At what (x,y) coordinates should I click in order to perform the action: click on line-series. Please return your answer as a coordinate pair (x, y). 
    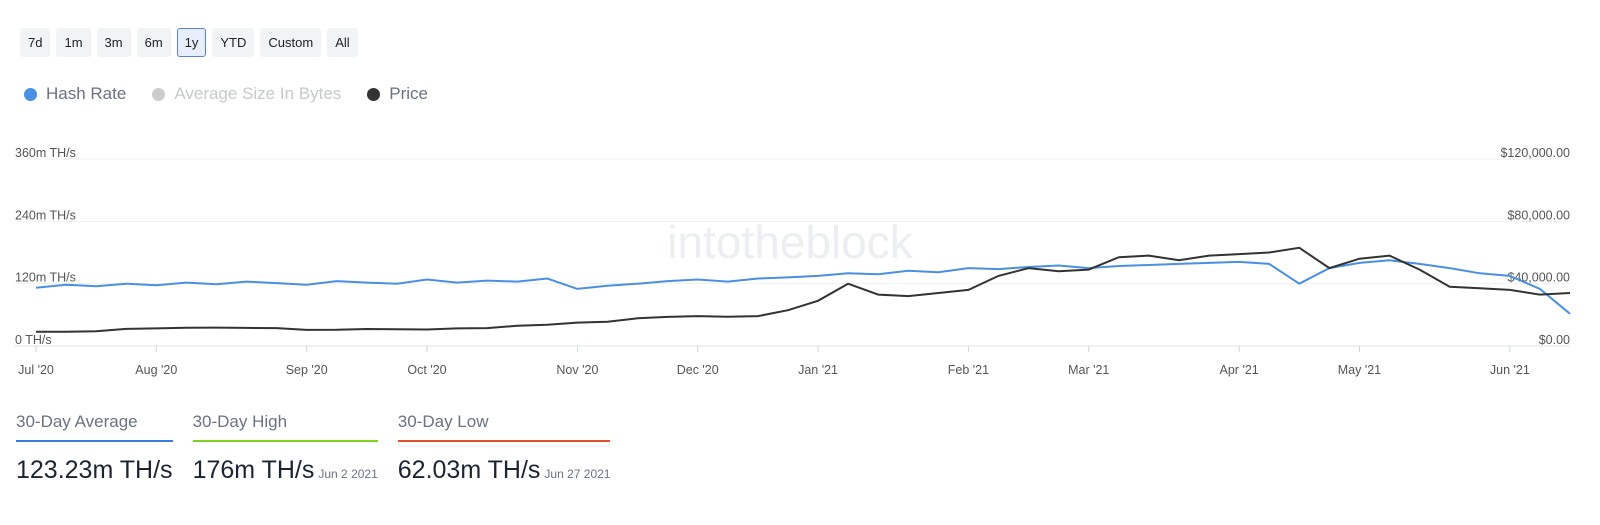
    Looking at the image, I should click on (803, 287).